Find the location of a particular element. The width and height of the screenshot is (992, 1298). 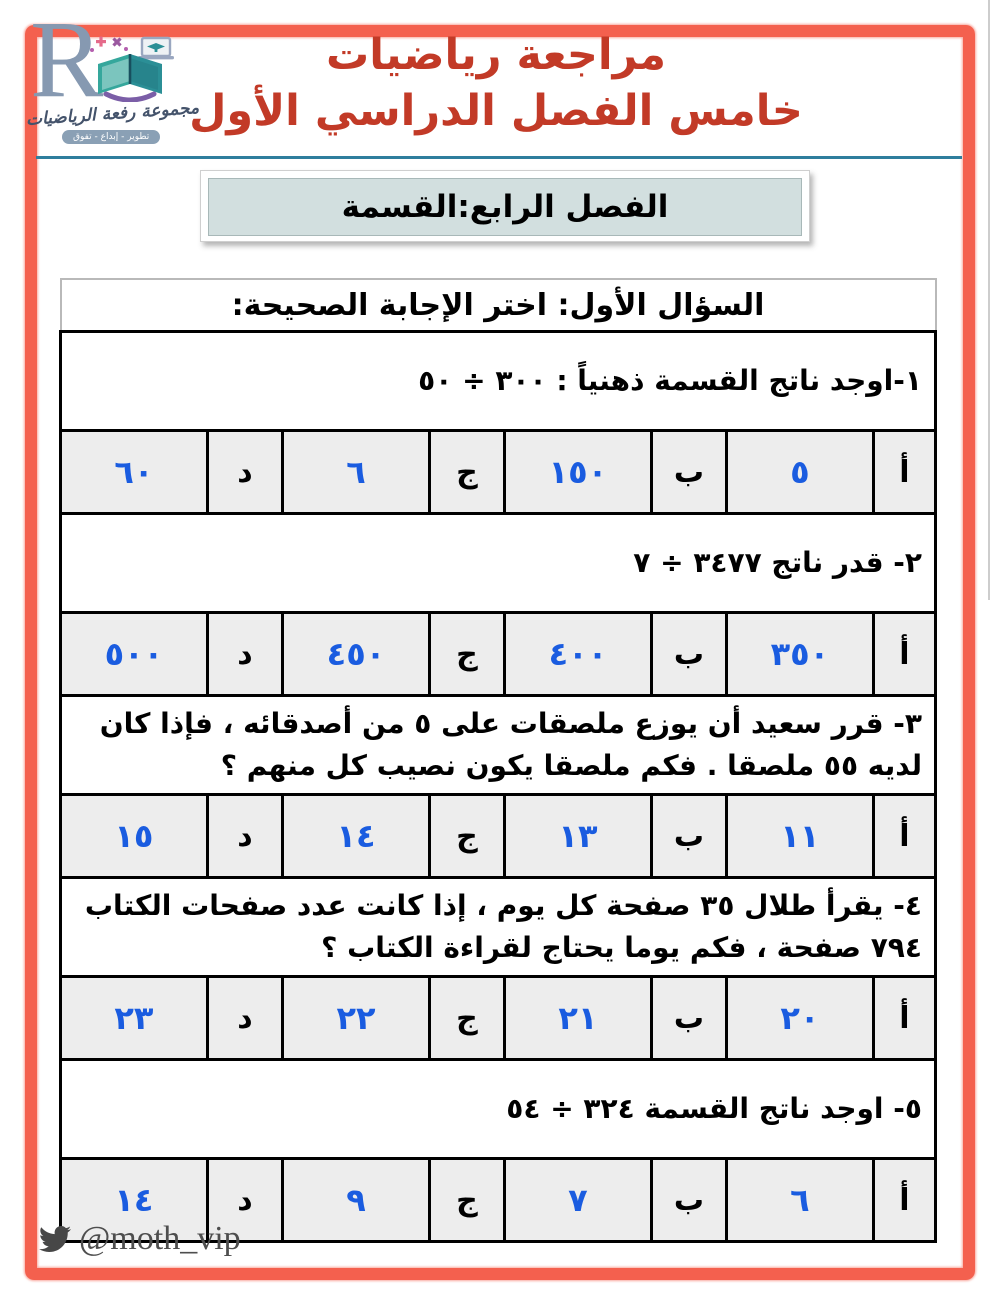

choice-value-b: ١٣ is located at coordinates (578, 836).